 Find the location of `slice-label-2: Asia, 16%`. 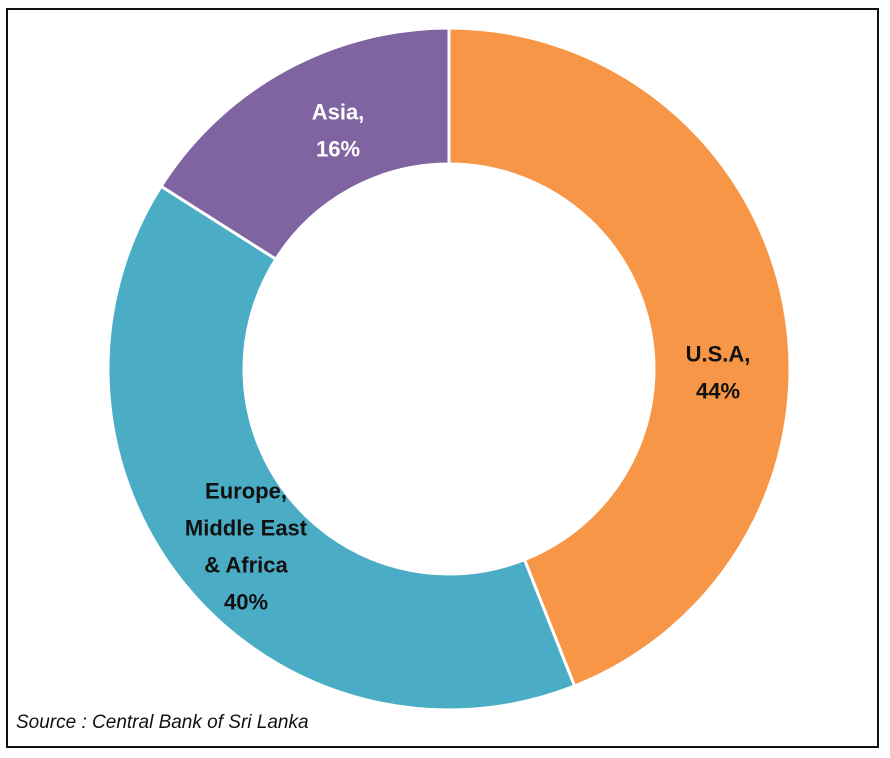

slice-label-2: Asia, 16% is located at coordinates (338, 131).